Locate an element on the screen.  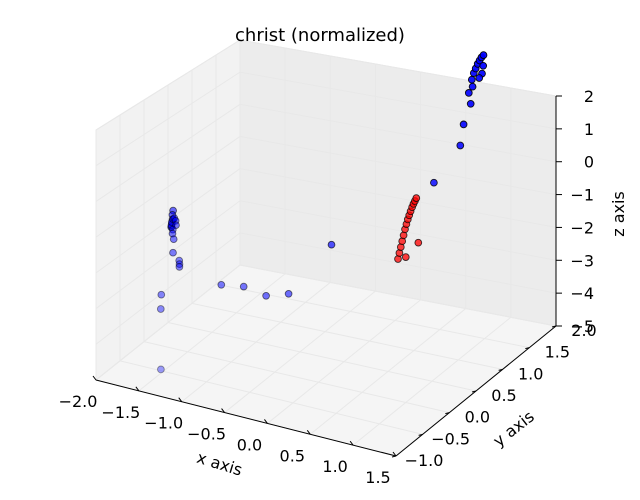
y-tick-label: −0.5 is located at coordinates (450, 438).